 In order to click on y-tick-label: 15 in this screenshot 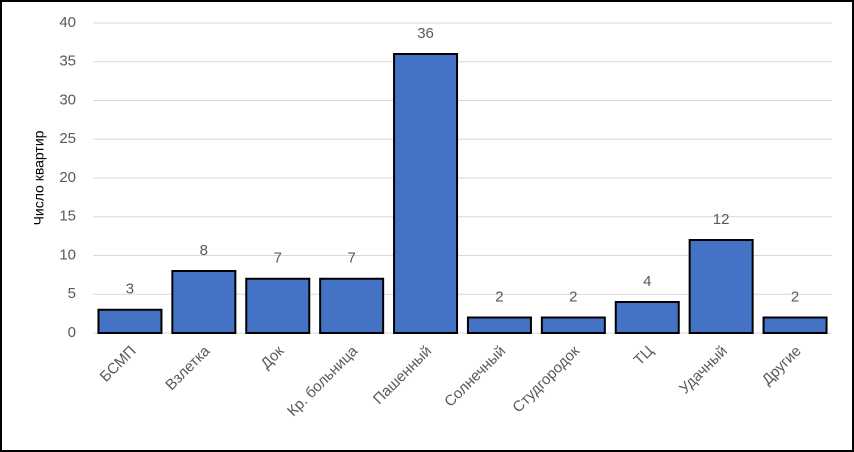, I will do `click(67, 216)`.